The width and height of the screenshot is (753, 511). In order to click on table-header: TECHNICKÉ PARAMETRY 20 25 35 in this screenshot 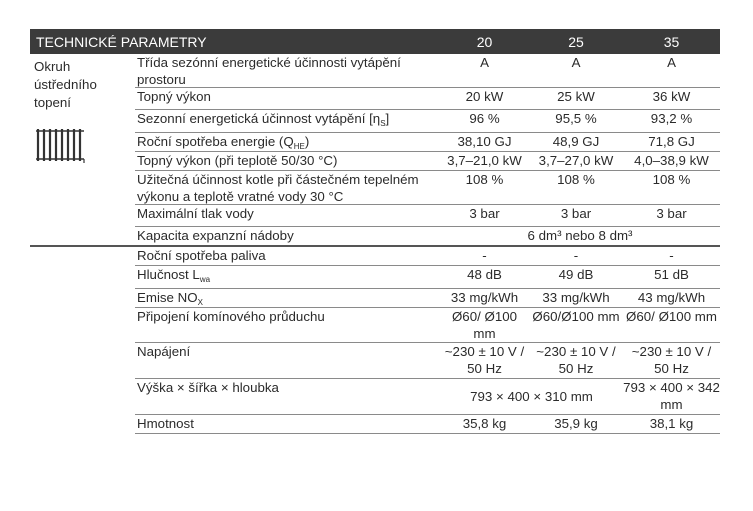, I will do `click(375, 41)`.